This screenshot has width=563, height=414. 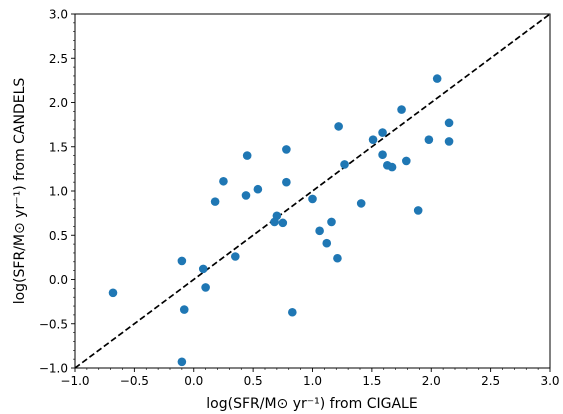 What do you see at coordinates (58, 147) in the screenshot?
I see `y-tick-label: 1.5` at bounding box center [58, 147].